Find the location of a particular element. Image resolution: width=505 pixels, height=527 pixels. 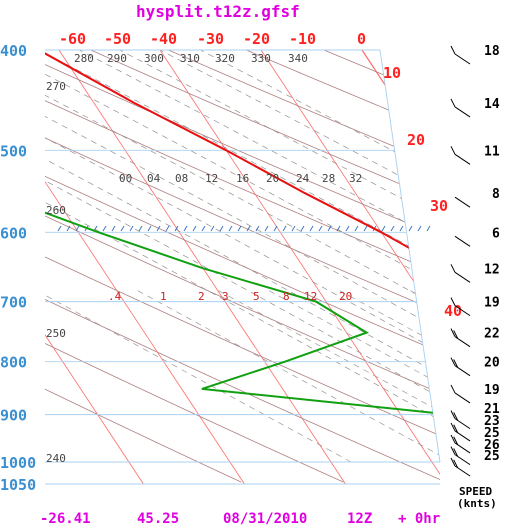

moist-adiabat-label: 12 is located at coordinates (211, 178).